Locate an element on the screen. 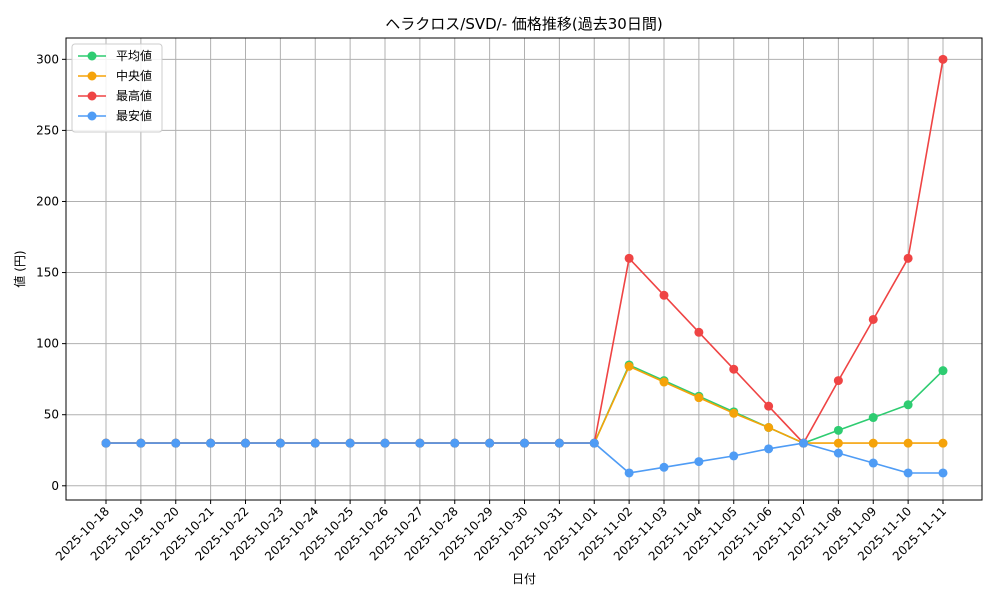 The height and width of the screenshot is (600, 1000). legend-box is located at coordinates (117, 88).